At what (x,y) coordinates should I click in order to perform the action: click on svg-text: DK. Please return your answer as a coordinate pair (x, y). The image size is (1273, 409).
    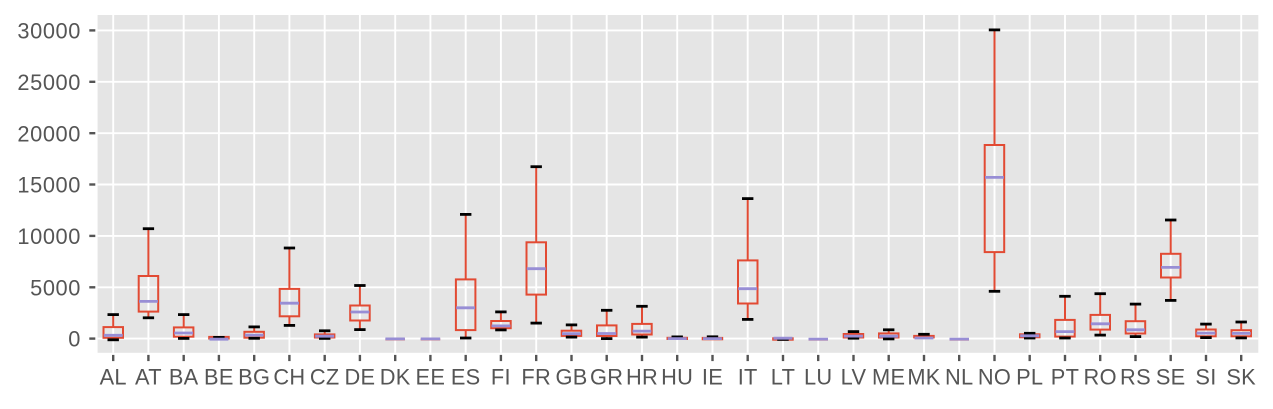
    Looking at the image, I should click on (395, 377).